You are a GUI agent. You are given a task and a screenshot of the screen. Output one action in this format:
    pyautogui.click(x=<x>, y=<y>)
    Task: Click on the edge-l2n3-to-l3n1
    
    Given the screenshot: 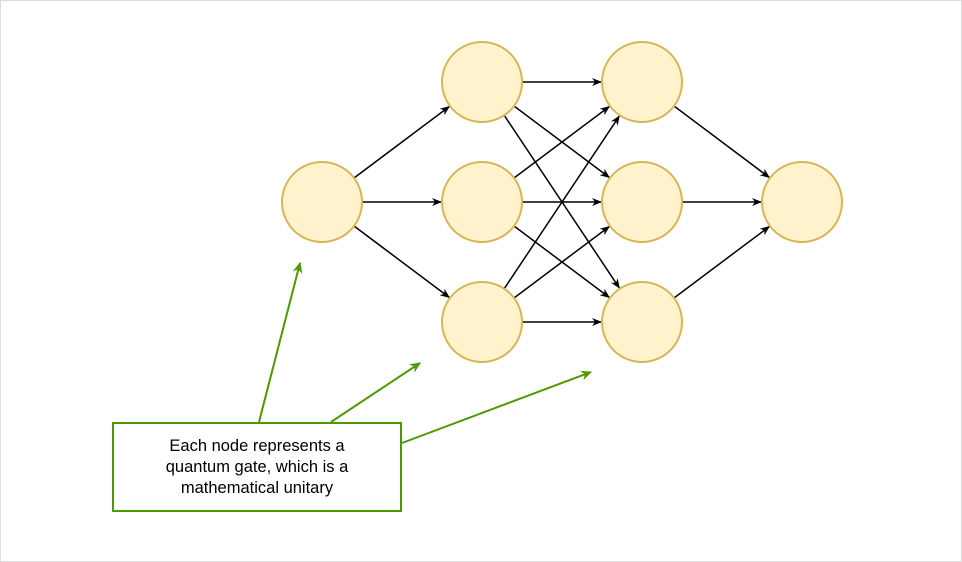 What is the action you would take?
    pyautogui.click(x=561, y=202)
    